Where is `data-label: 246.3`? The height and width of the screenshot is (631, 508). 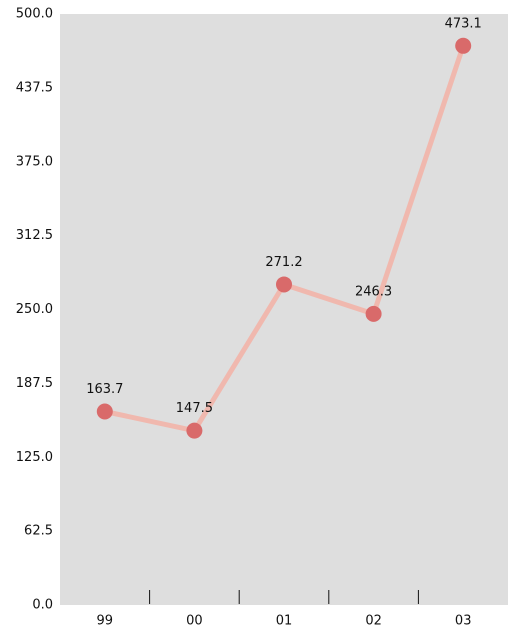 data-label: 246.3 is located at coordinates (373, 291).